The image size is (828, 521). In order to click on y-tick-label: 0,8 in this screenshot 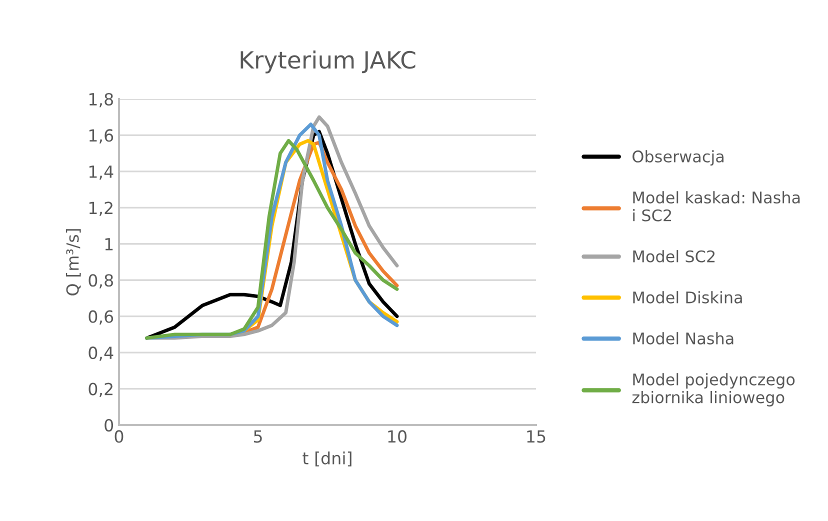, I will do `click(100, 281)`.